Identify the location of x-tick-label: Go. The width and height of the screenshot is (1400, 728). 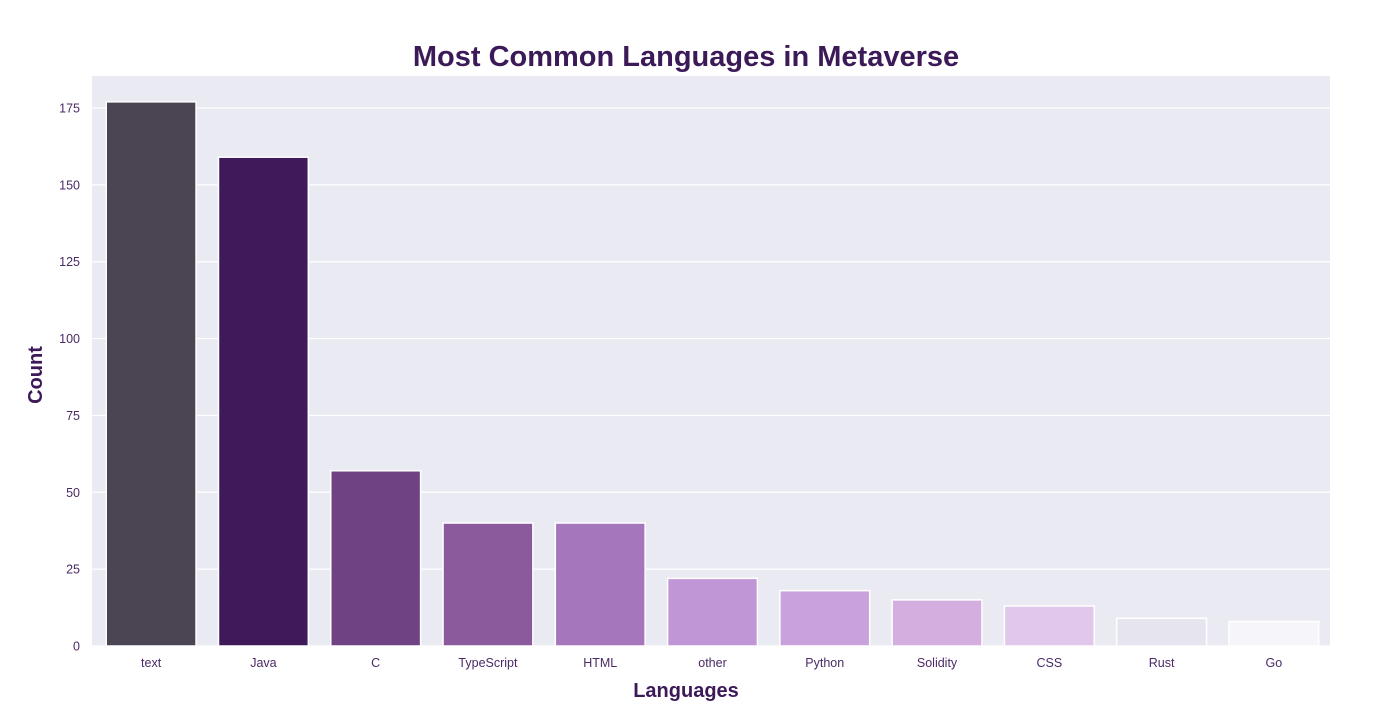
(1274, 663).